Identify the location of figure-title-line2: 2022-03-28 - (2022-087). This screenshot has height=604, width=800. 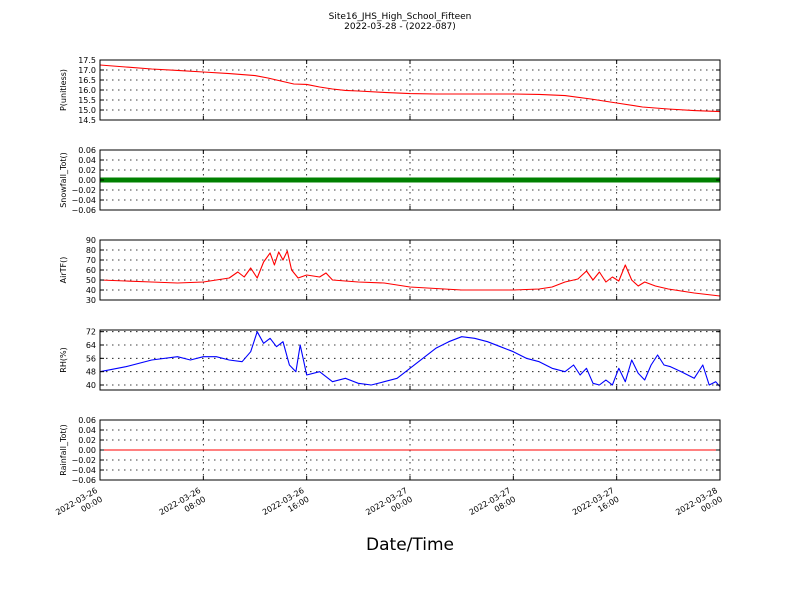
(400, 27).